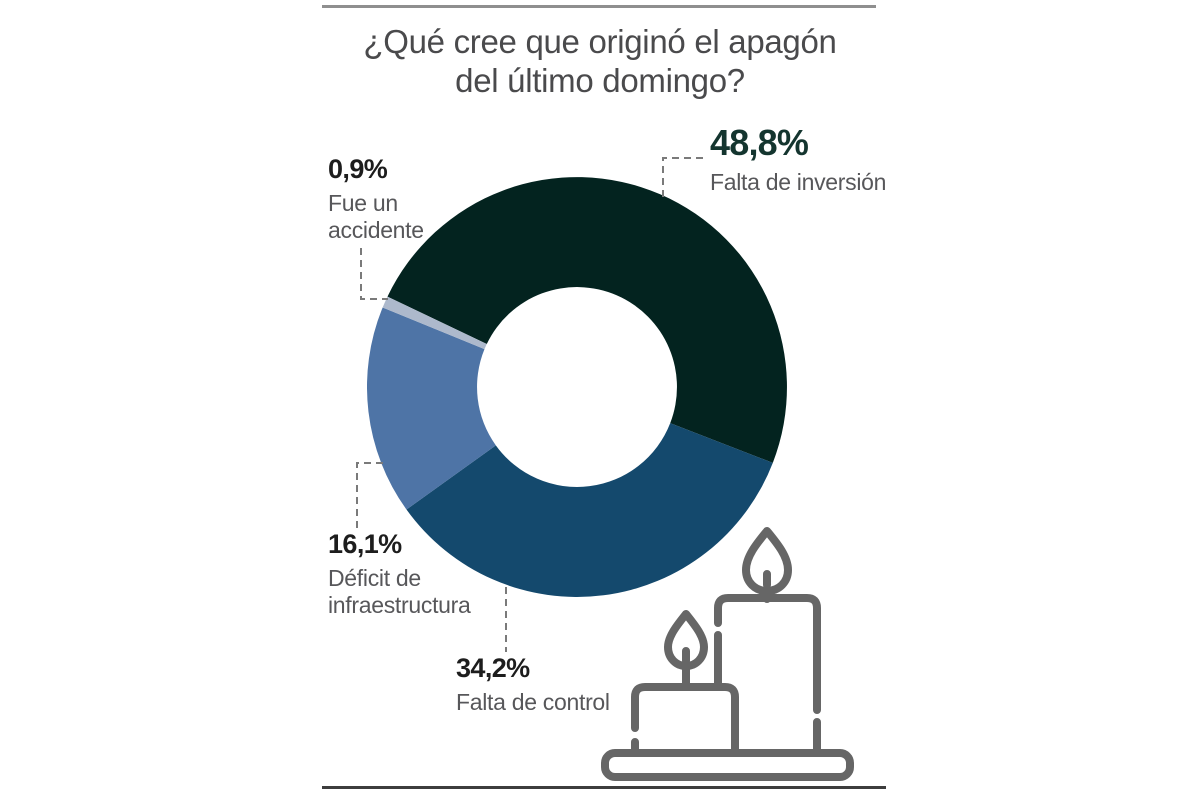 The width and height of the screenshot is (1200, 800). I want to click on candle-tray, so click(727, 765).